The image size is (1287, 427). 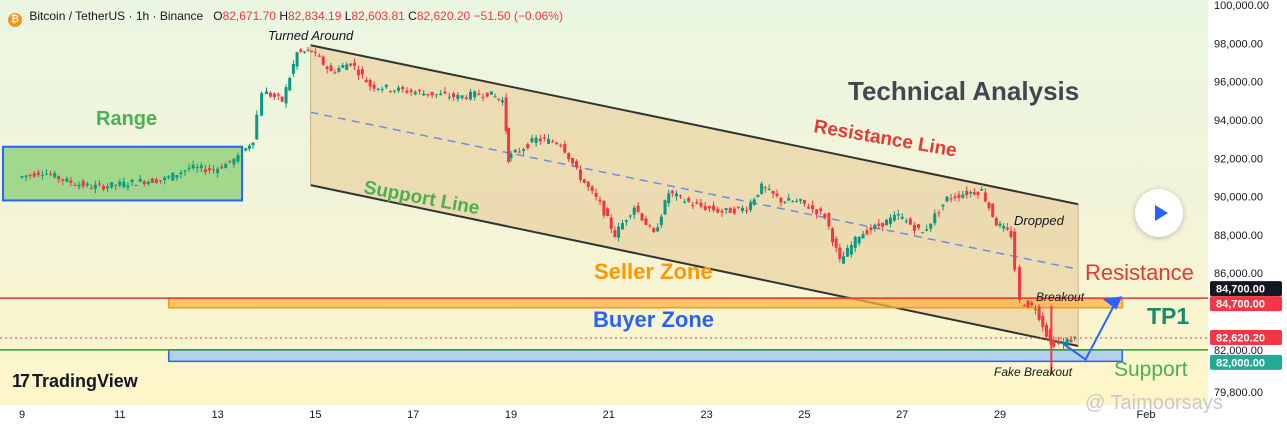 I want to click on price-label: 82,000.00, so click(x=1240, y=363).